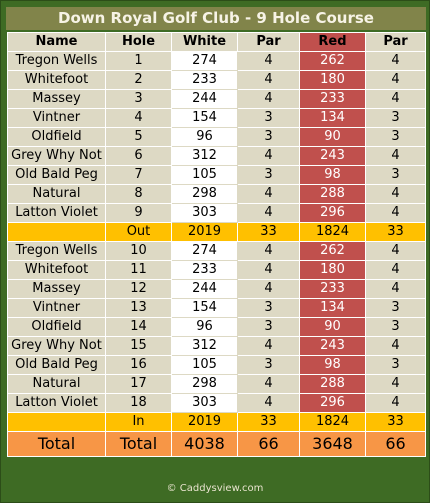  Describe the element at coordinates (138, 118) in the screenshot. I see `cell-hole: 4` at that location.